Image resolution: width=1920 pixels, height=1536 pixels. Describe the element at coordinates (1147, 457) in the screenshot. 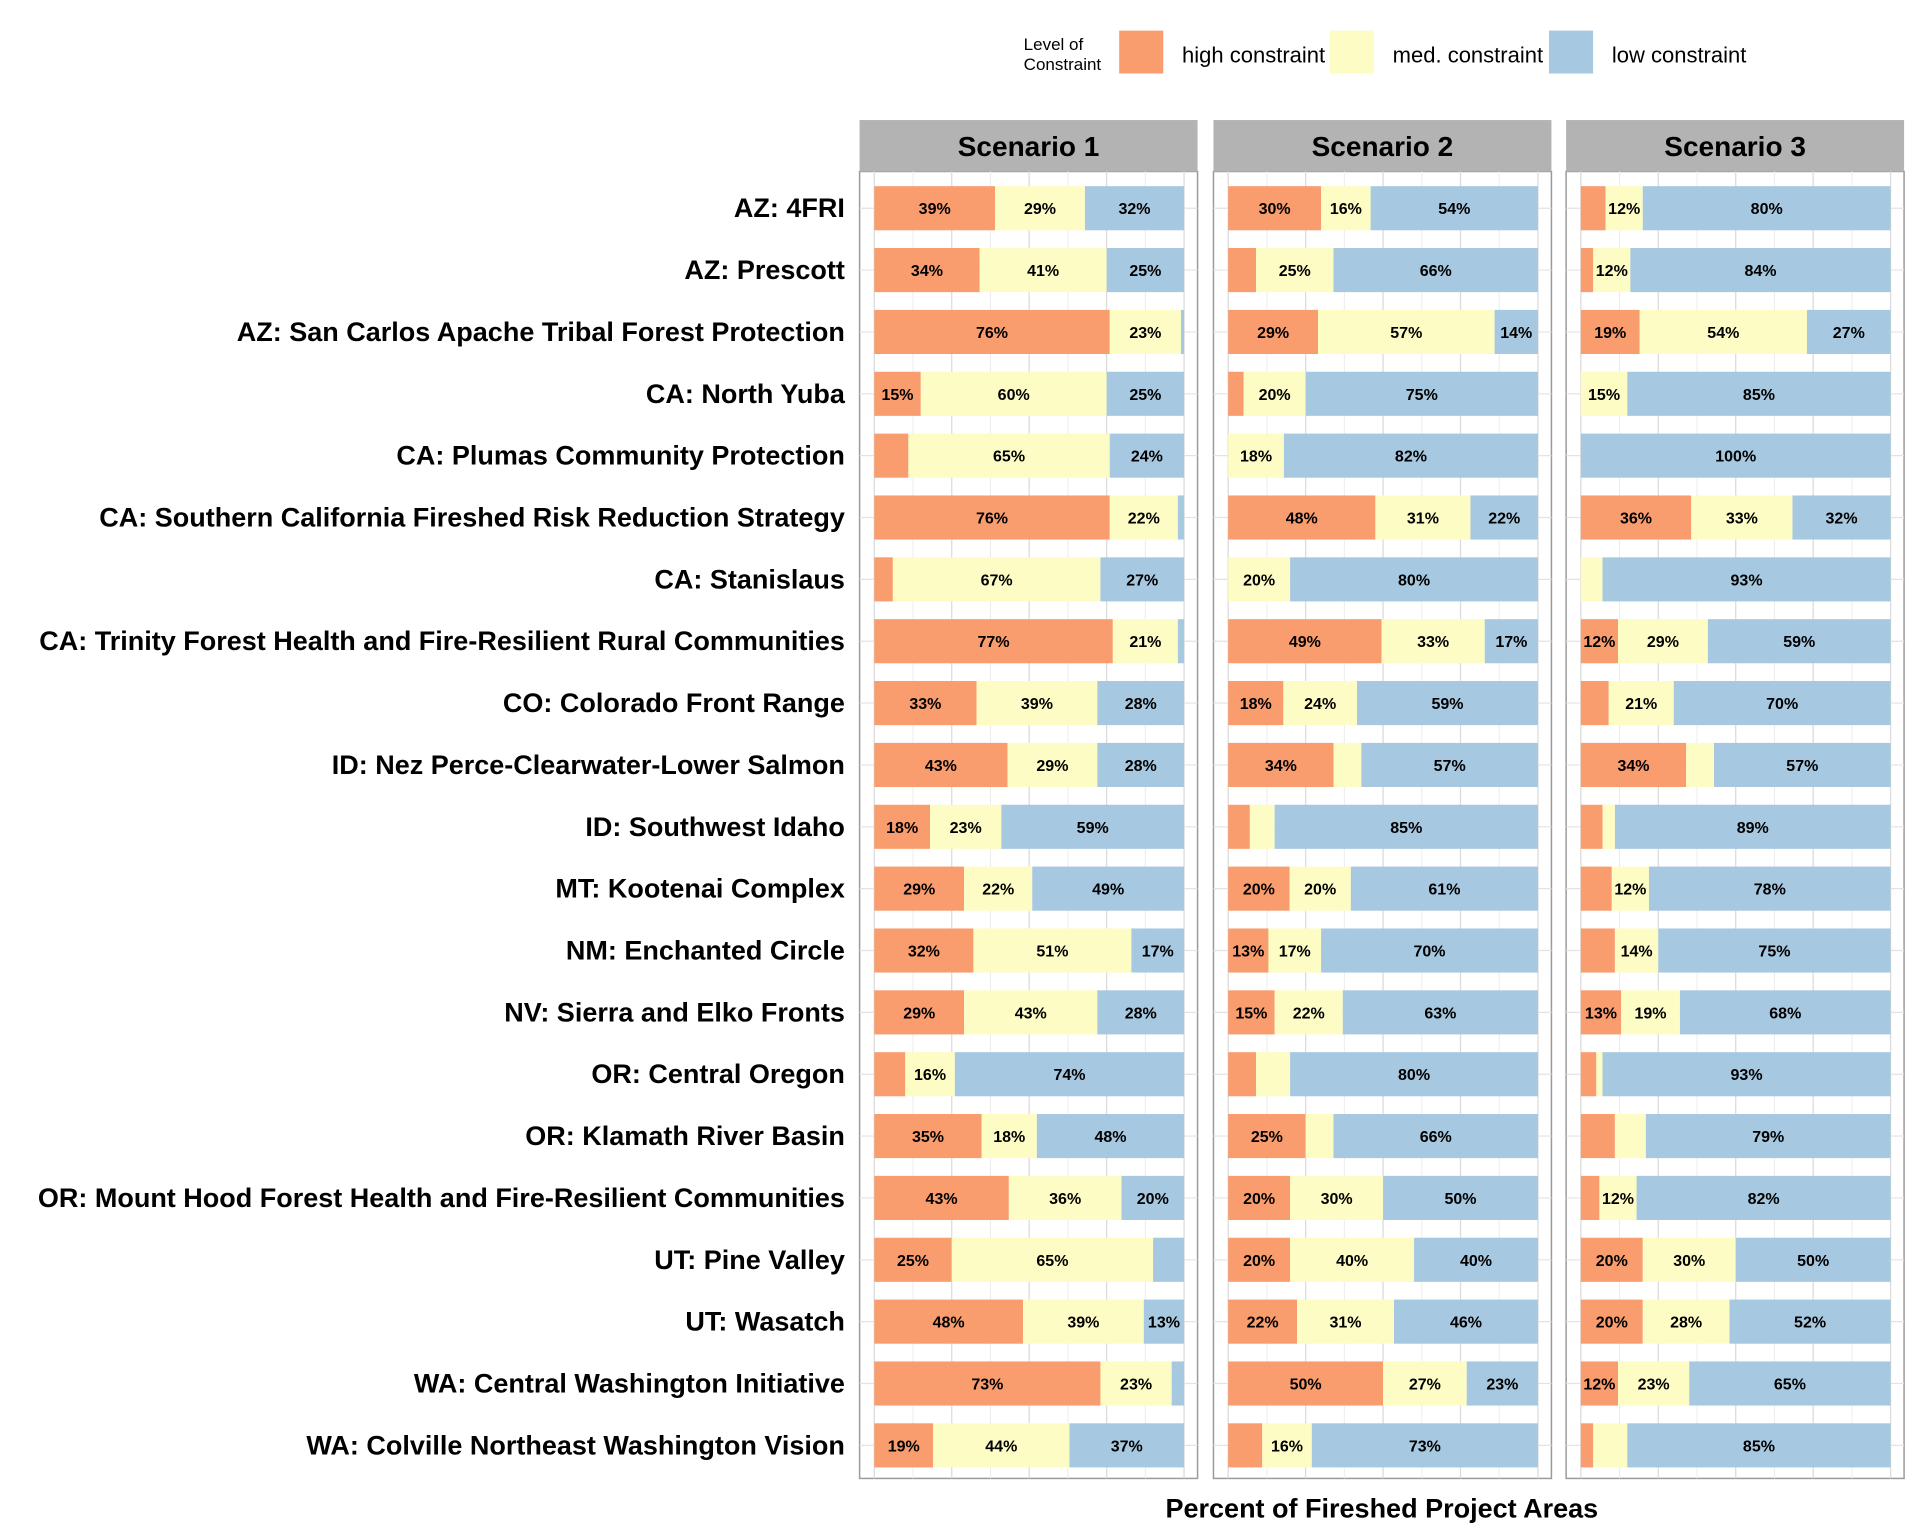

I see `bar-value-label: 24%` at that location.